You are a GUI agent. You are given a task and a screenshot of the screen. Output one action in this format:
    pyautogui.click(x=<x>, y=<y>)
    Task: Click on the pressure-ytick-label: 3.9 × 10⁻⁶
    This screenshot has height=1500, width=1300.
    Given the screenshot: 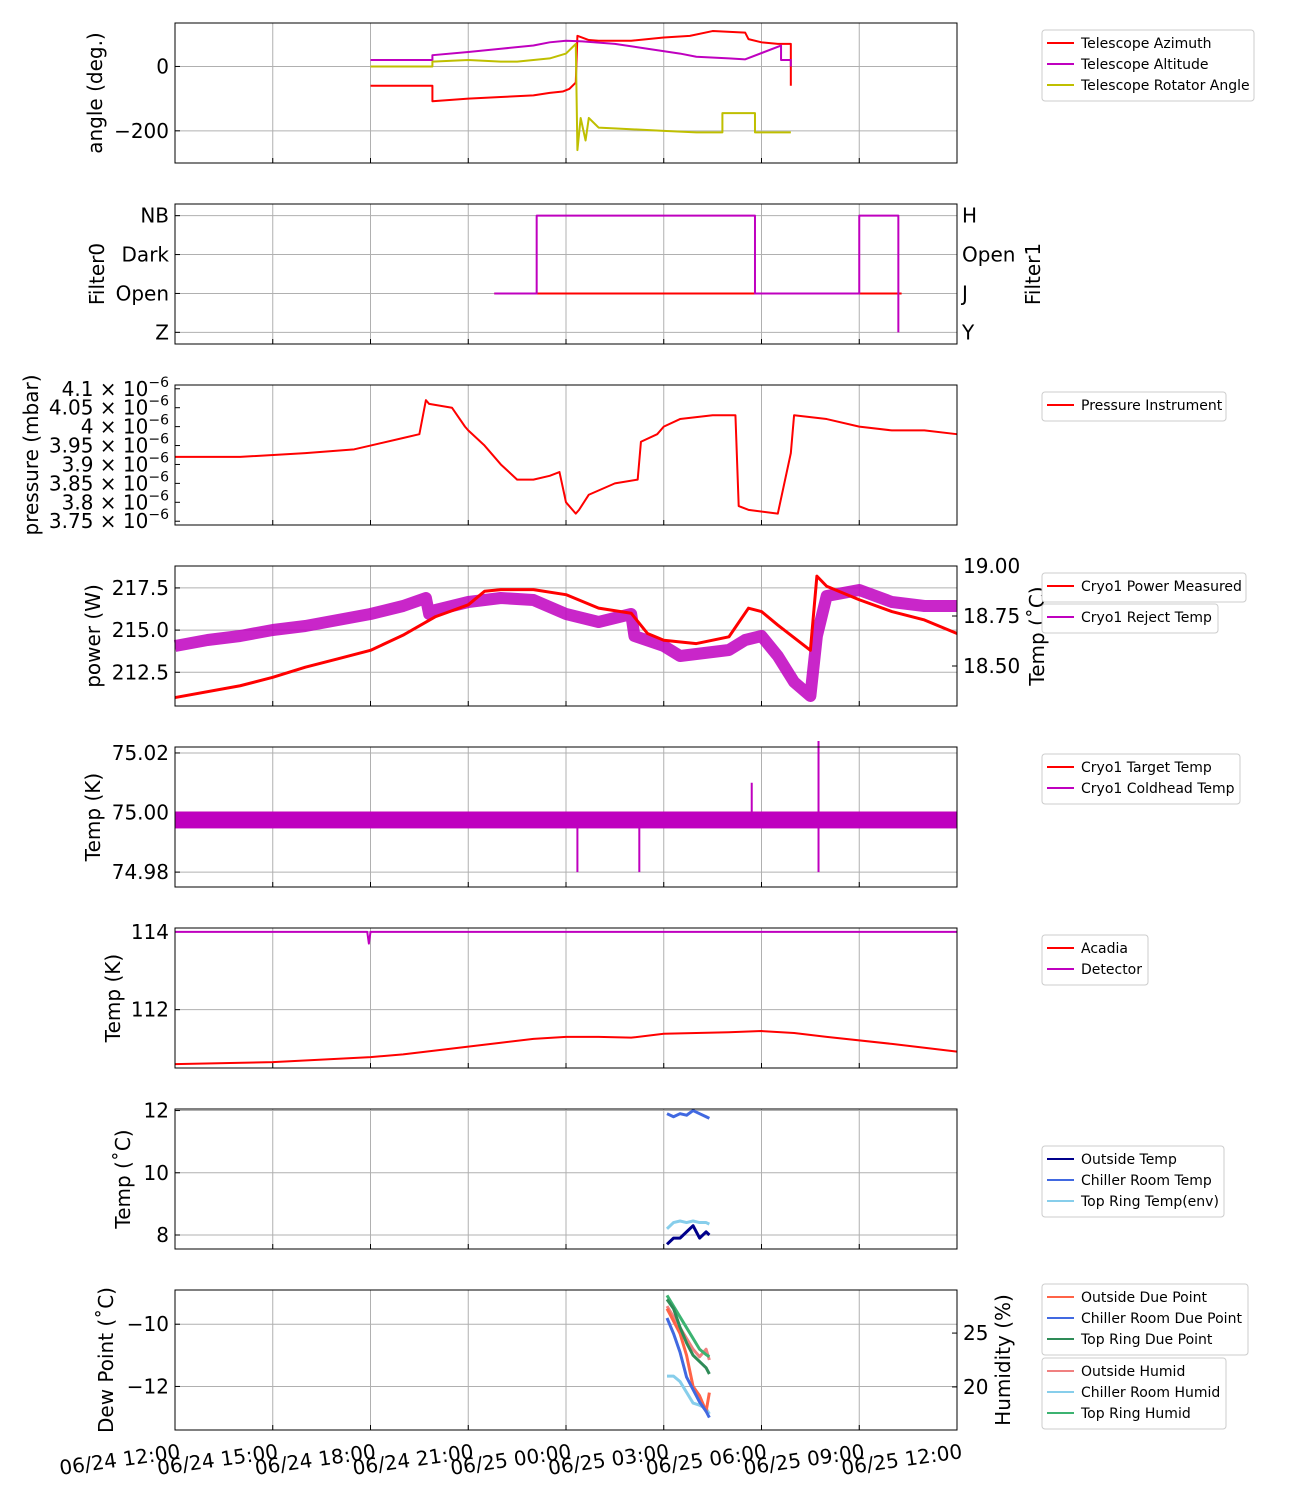 What is the action you would take?
    pyautogui.click(x=115, y=463)
    